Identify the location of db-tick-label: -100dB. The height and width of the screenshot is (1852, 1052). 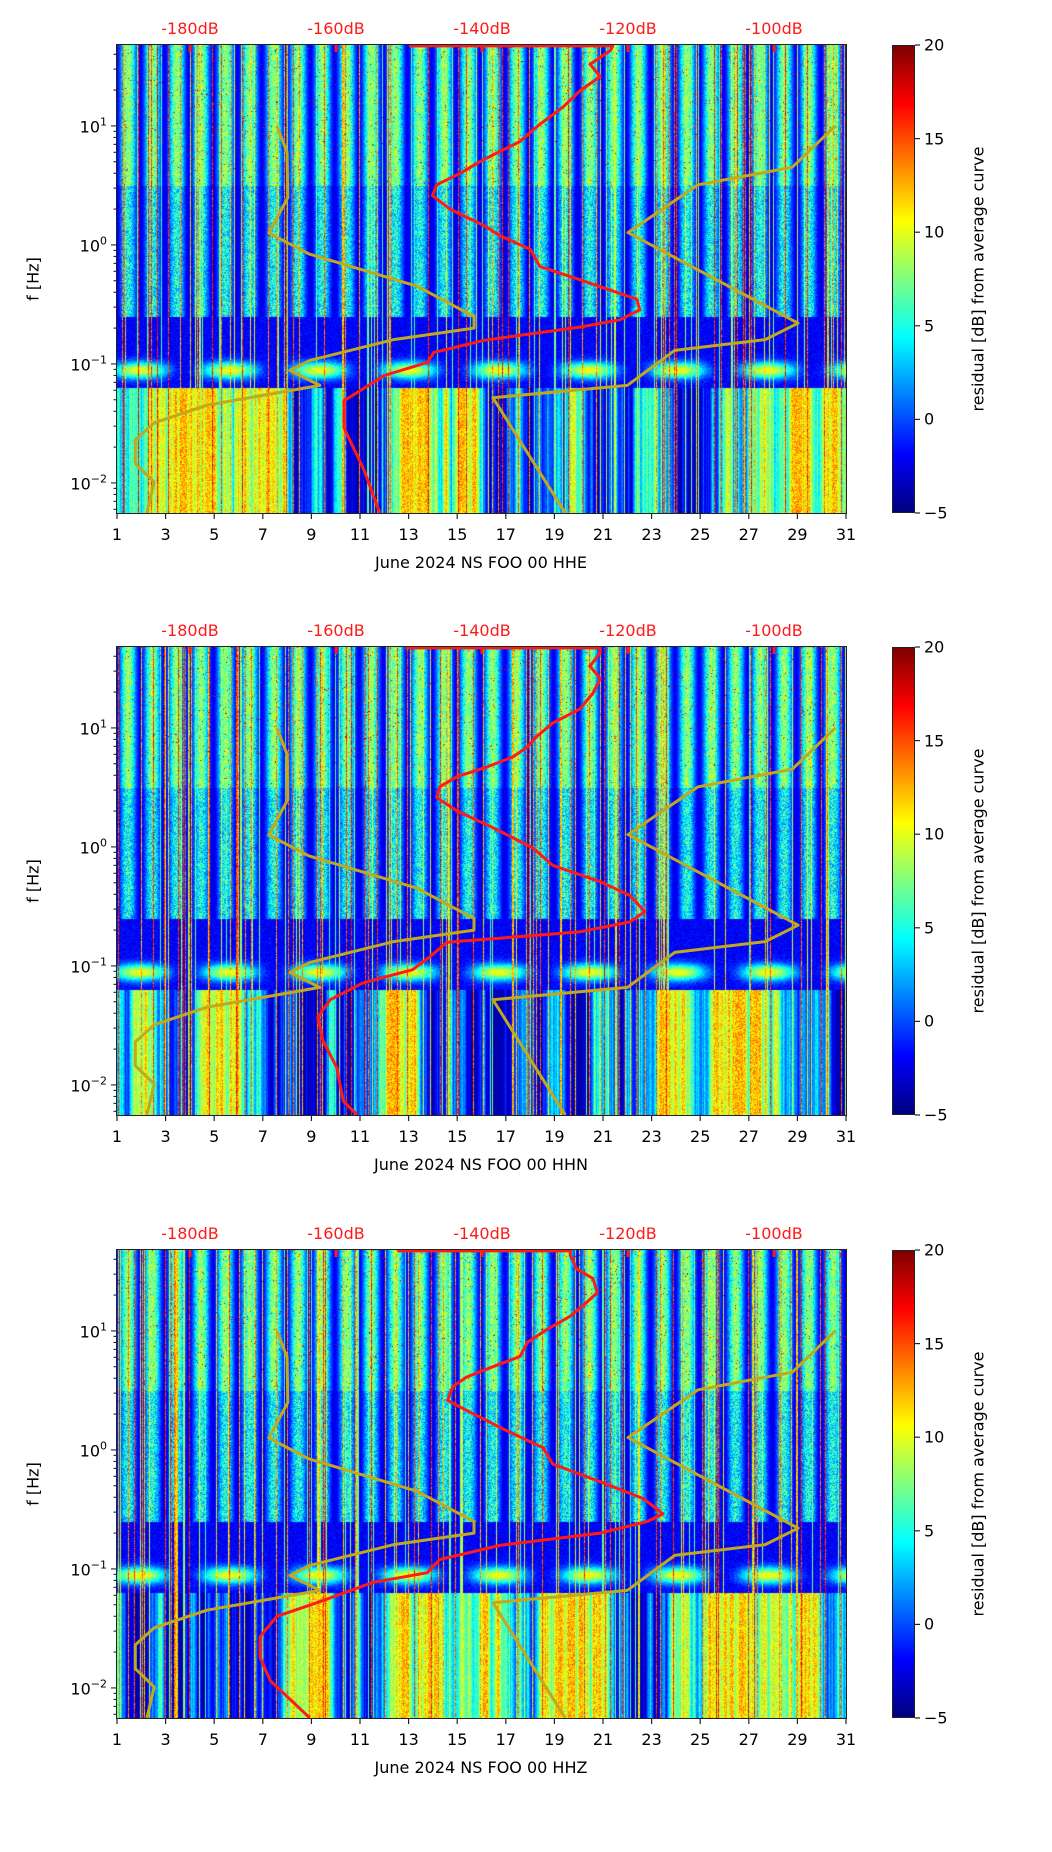
(774, 28).